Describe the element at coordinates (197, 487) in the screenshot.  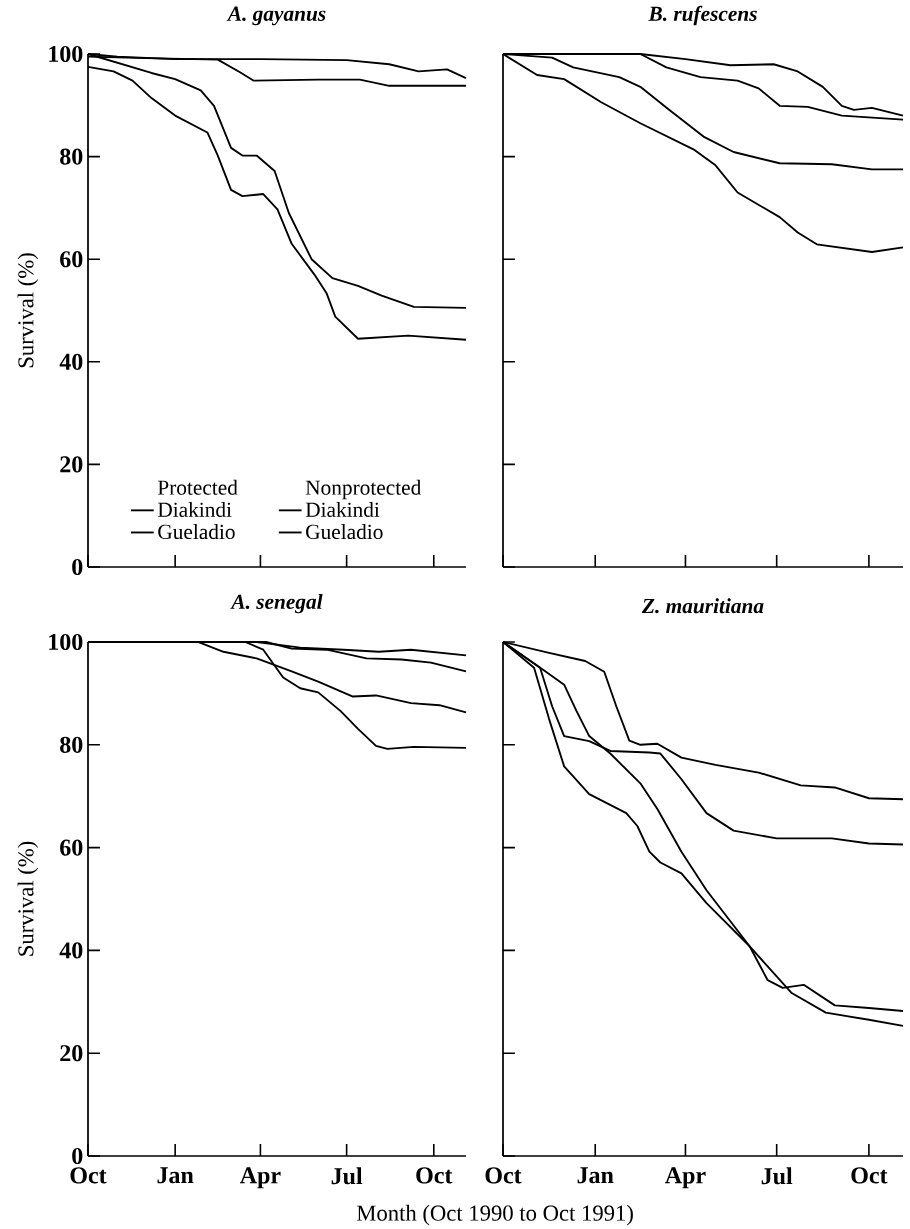
I see `annotation: Protected` at that location.